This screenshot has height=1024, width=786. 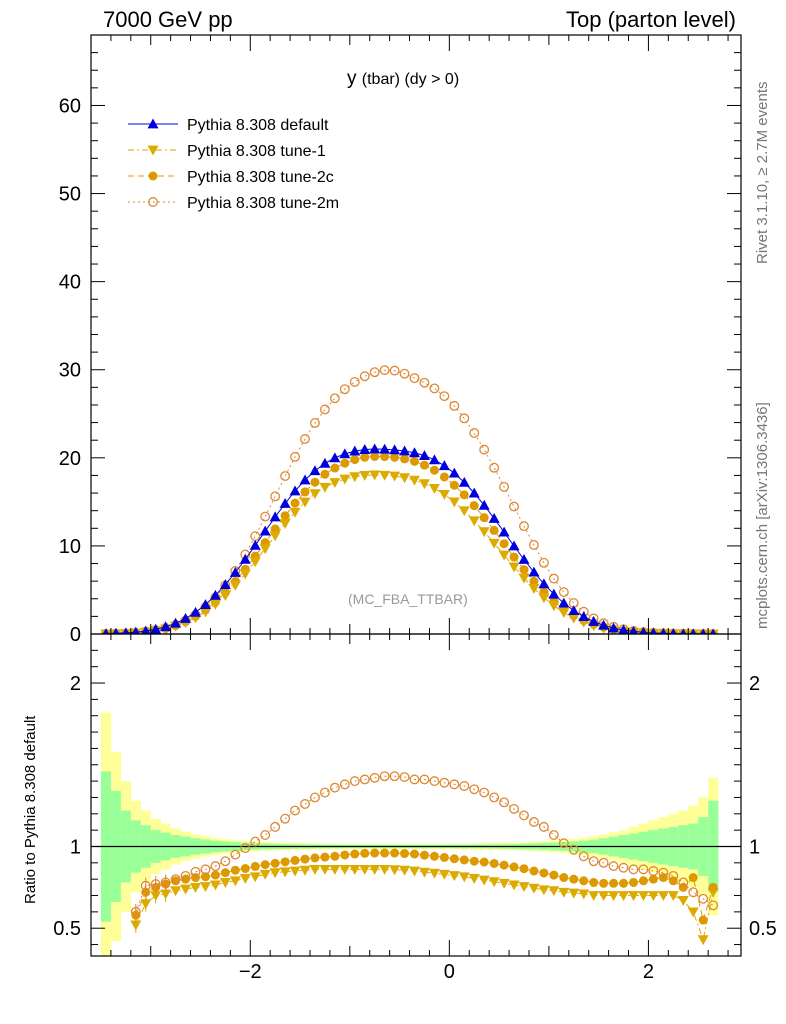 What do you see at coordinates (70, 371) in the screenshot?
I see `y-tick-label: 30` at bounding box center [70, 371].